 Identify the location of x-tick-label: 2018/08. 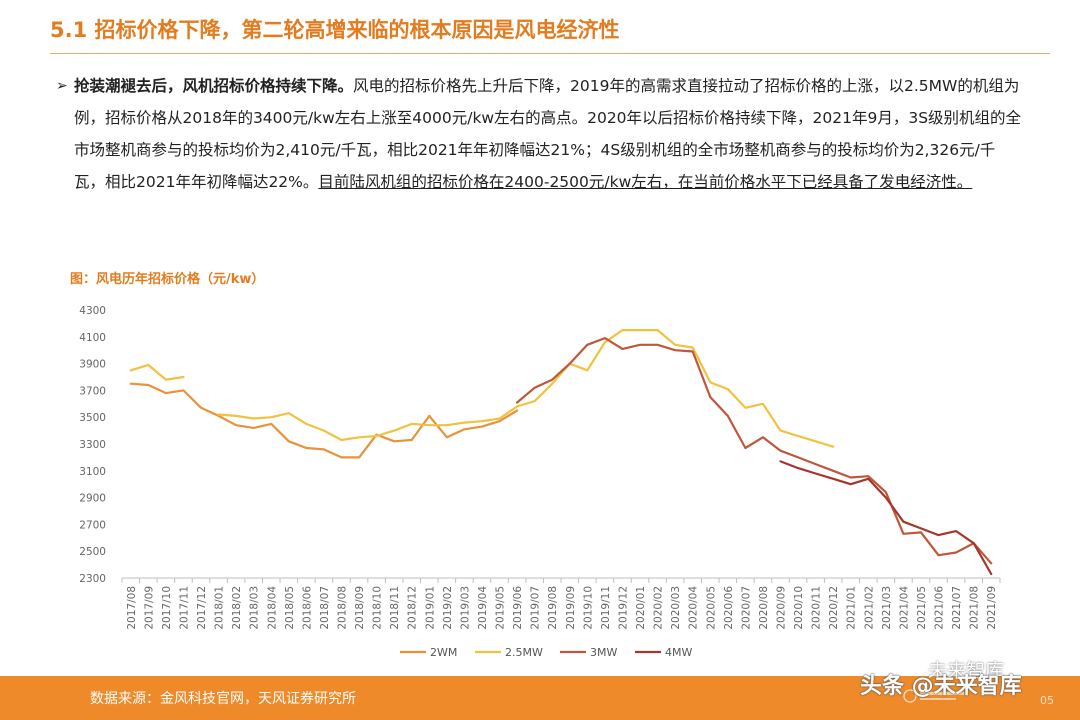
(343, 608).